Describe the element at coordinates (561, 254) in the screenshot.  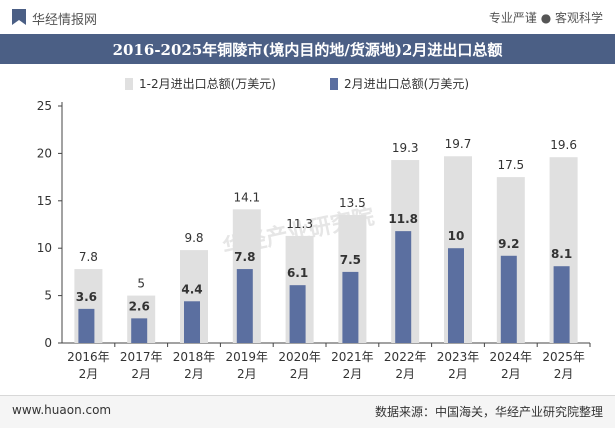
I see `data-label-month: 8.1` at that location.